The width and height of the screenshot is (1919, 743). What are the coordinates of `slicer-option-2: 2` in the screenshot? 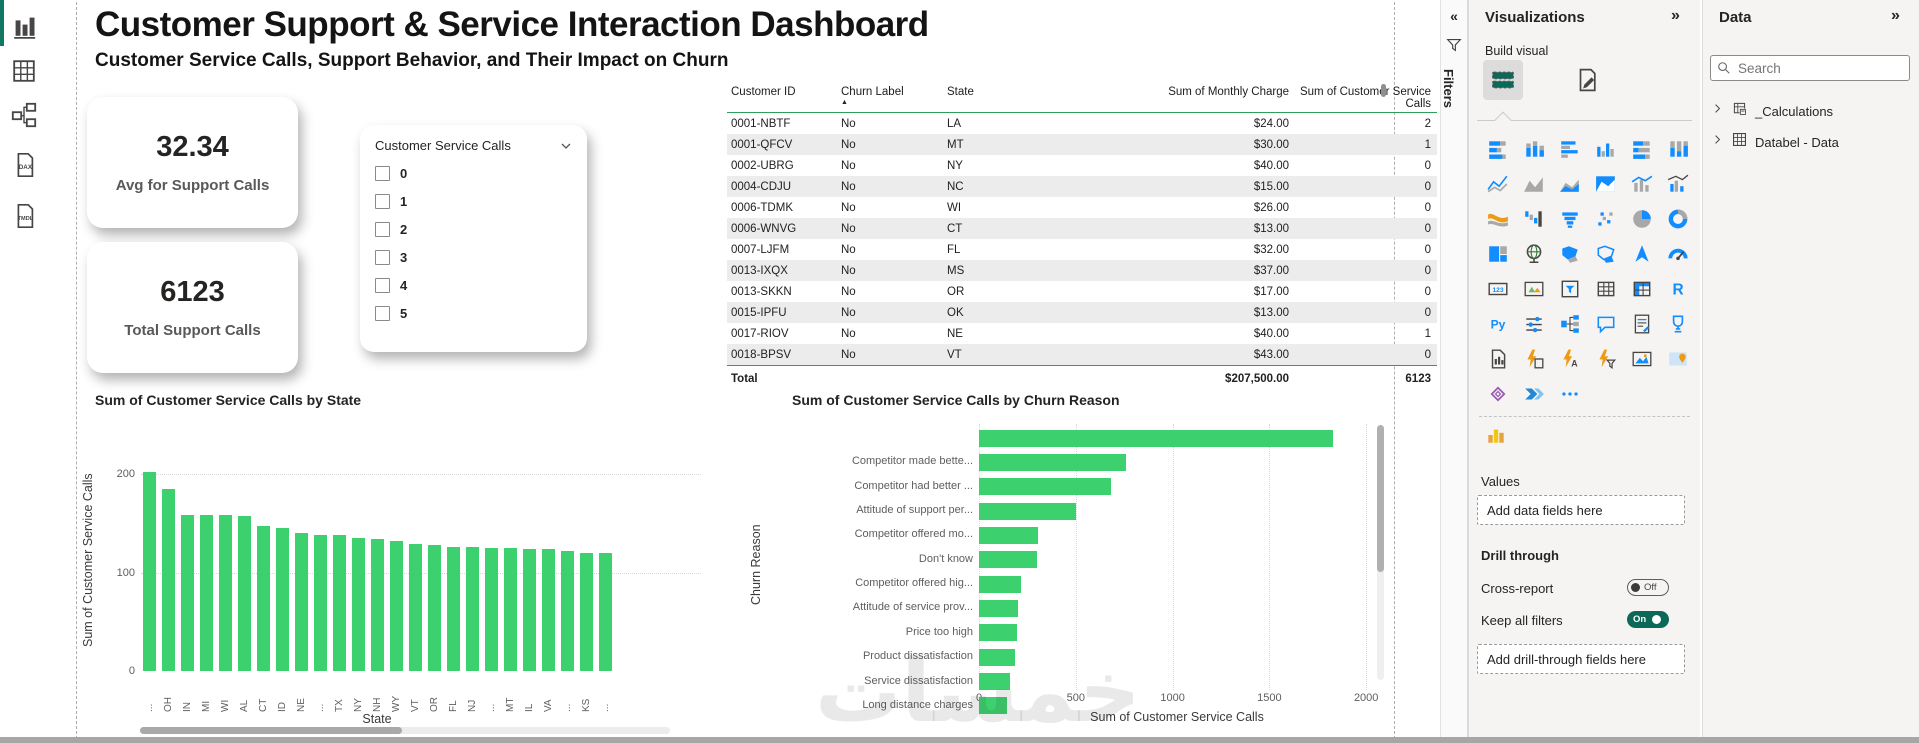 It's located at (473, 229).